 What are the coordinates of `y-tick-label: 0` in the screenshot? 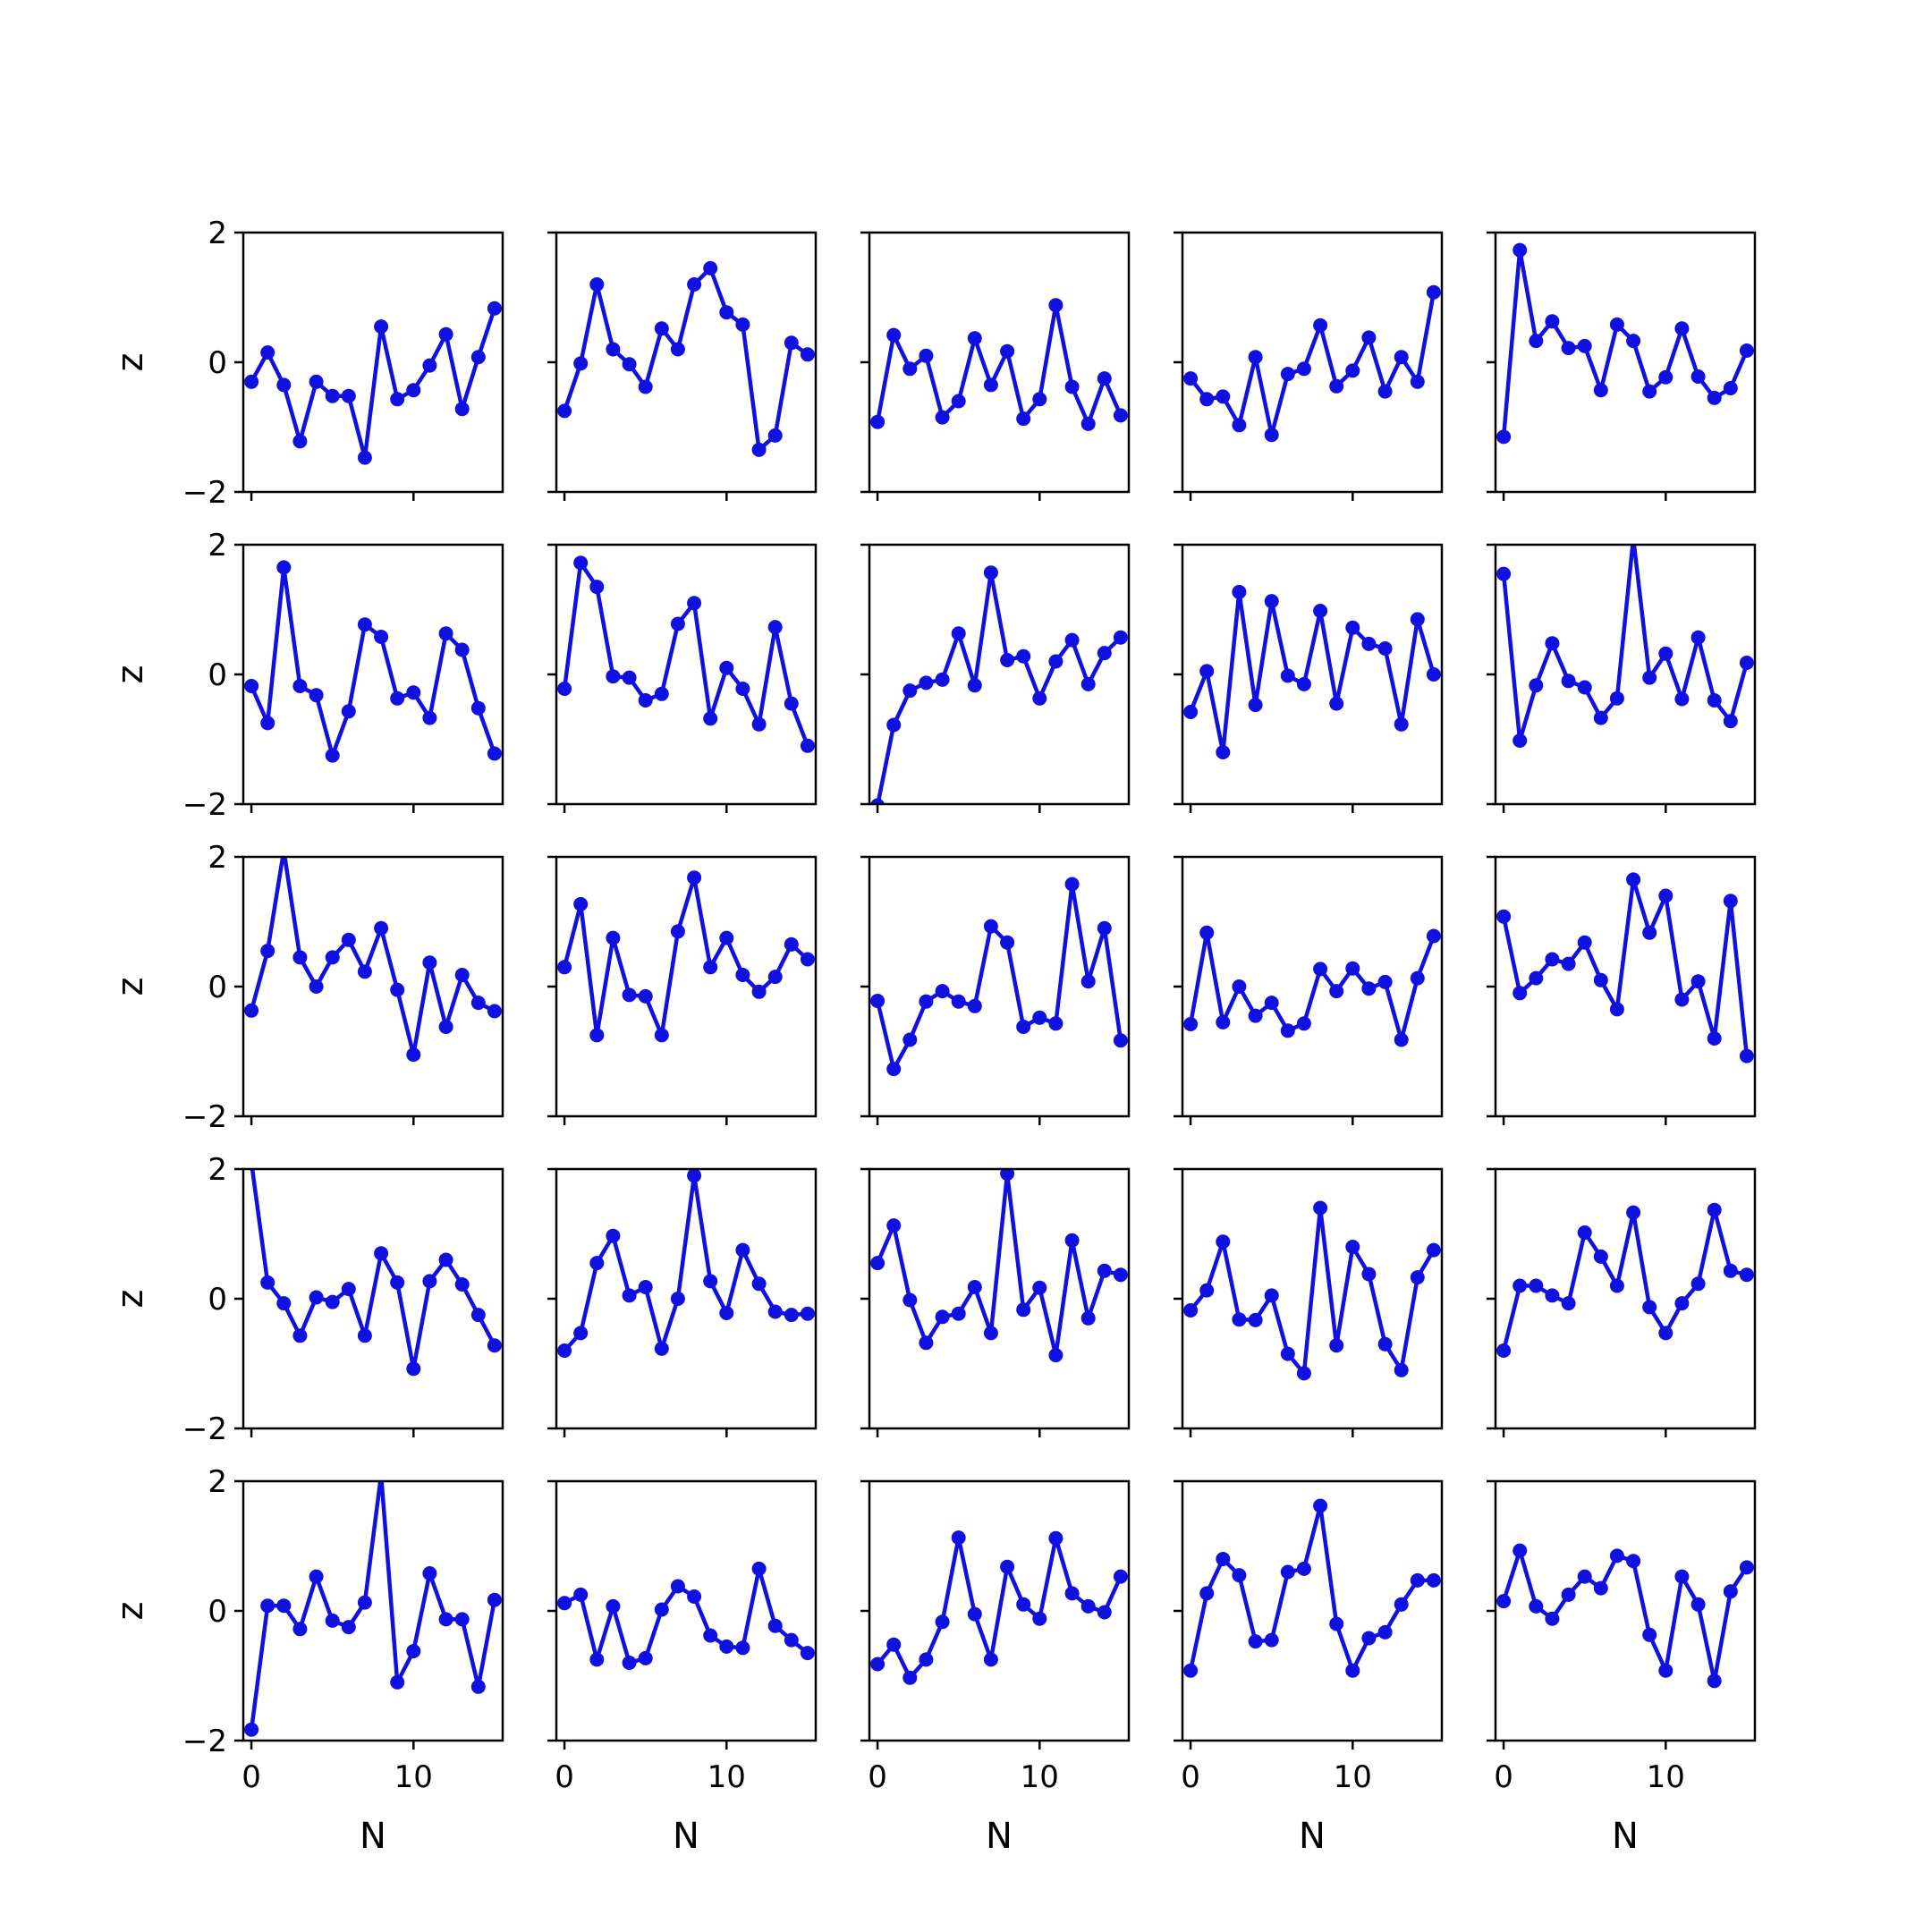 It's located at (217, 1612).